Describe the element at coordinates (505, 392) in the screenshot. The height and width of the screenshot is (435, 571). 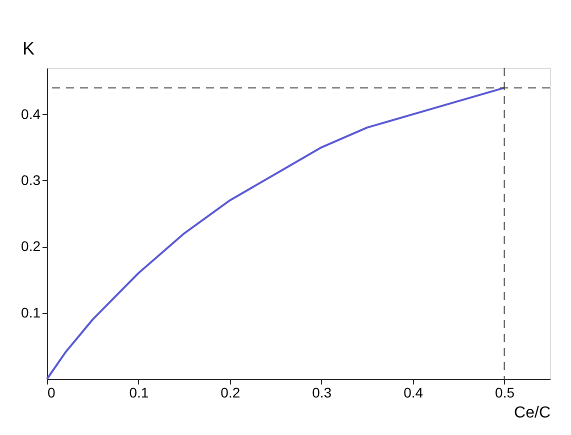
I see `x-tick-label: 0.5` at that location.